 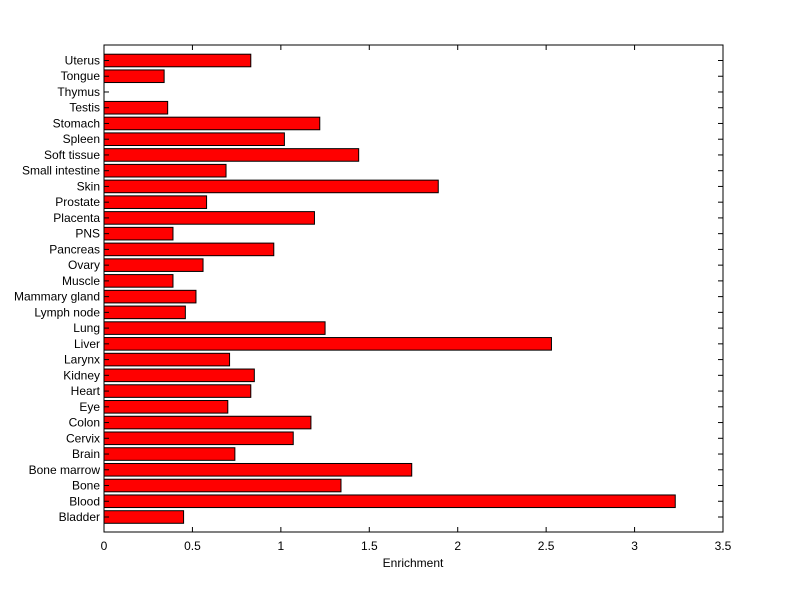 What do you see at coordinates (189, 249) in the screenshot?
I see `bar-pancreas` at bounding box center [189, 249].